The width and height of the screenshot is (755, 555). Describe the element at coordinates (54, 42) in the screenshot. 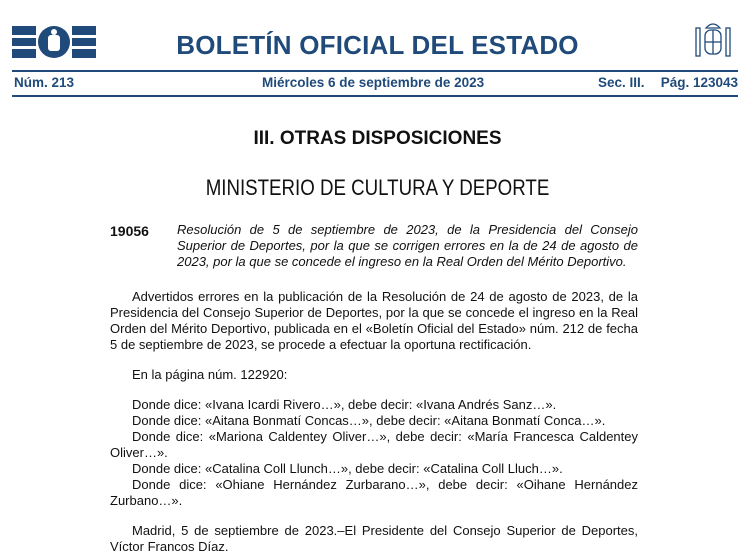

I see `boe-logo` at that location.